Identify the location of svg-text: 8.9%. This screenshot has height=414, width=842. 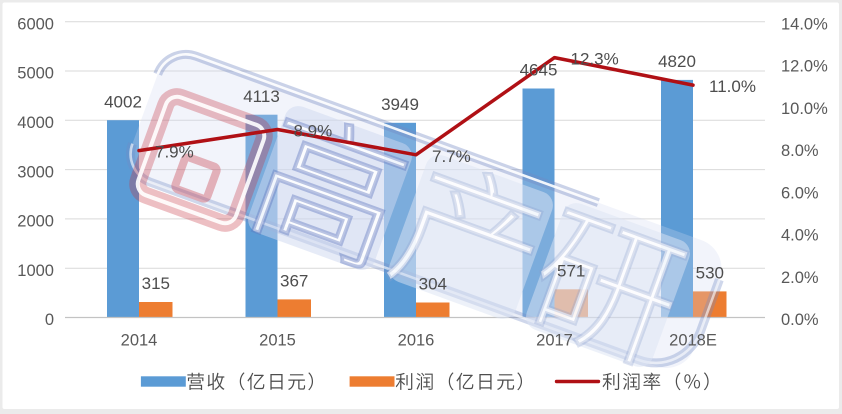
(313, 131).